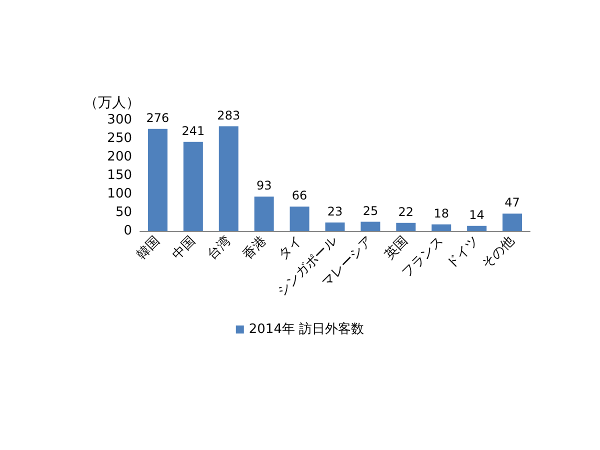  What do you see at coordinates (193, 131) in the screenshot?
I see `data-label: 241` at bounding box center [193, 131].